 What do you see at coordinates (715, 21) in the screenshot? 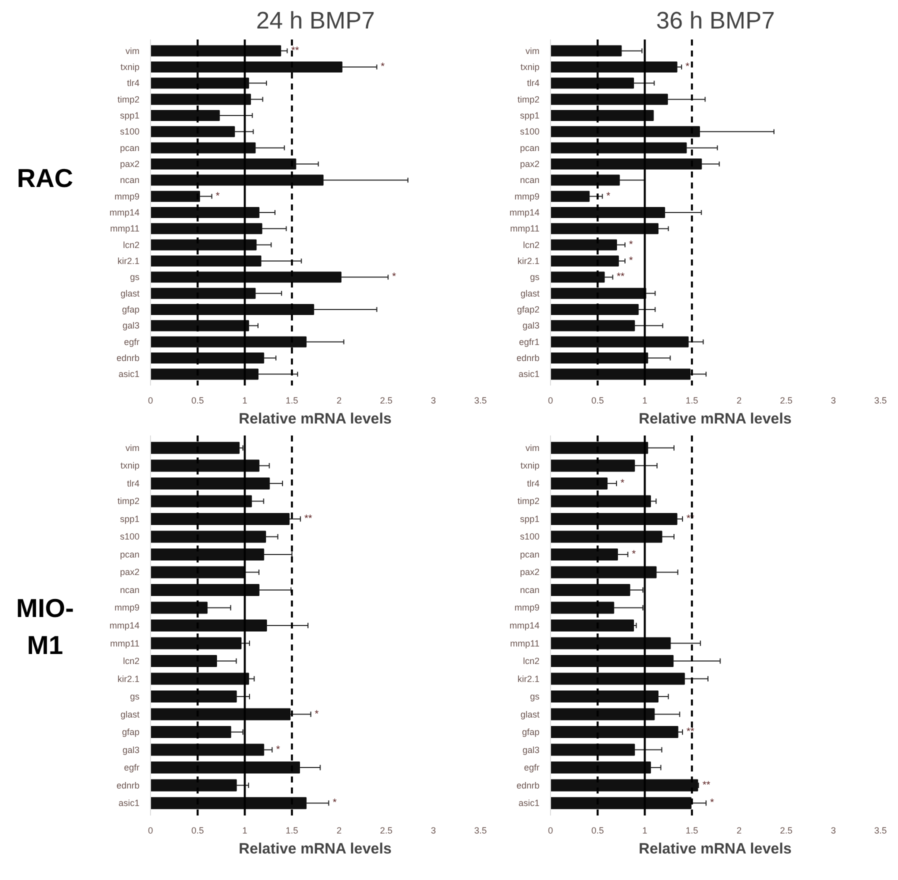
I see `chart-title: 36 h BMP7` at bounding box center [715, 21].